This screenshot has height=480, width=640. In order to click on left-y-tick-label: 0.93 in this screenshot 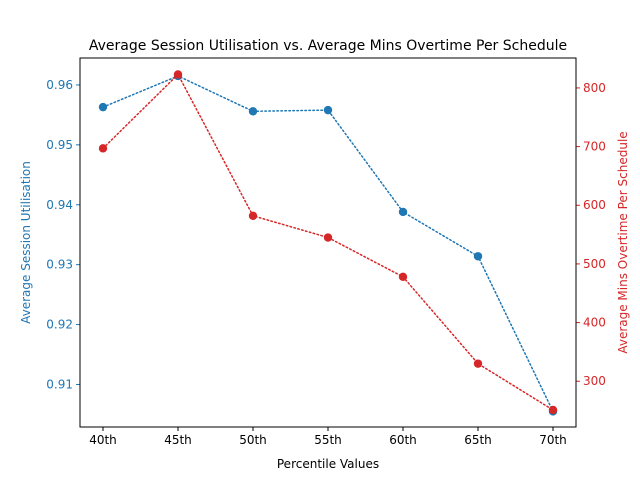, I will do `click(59, 265)`.